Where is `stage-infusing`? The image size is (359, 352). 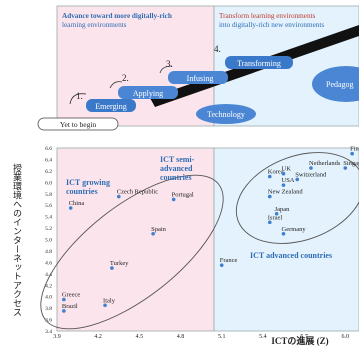
stage-infusing is located at coordinates (198, 77).